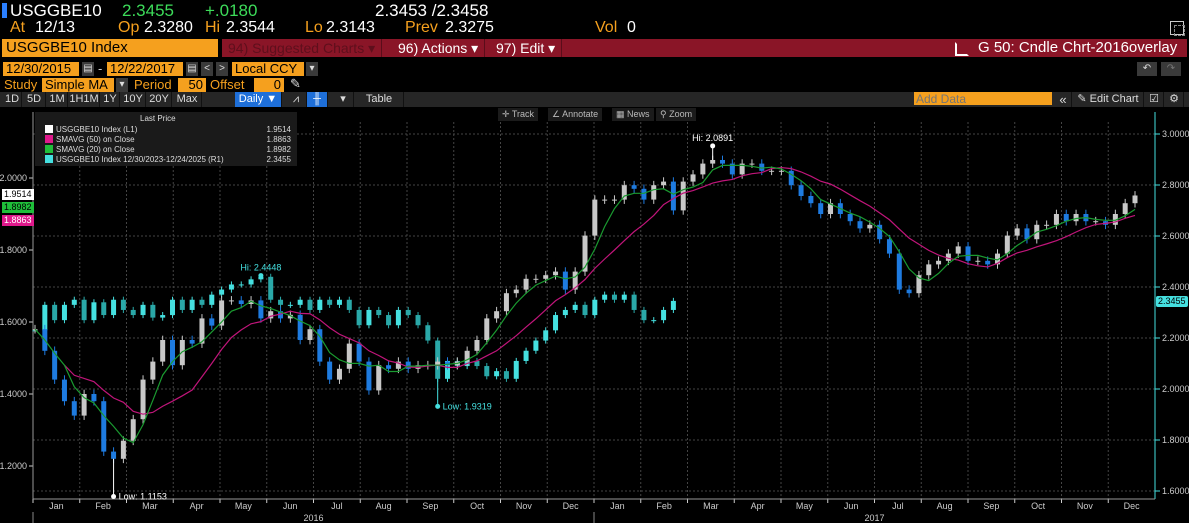 The image size is (1189, 523). I want to click on range-button-10y: 10Y, so click(133, 99).